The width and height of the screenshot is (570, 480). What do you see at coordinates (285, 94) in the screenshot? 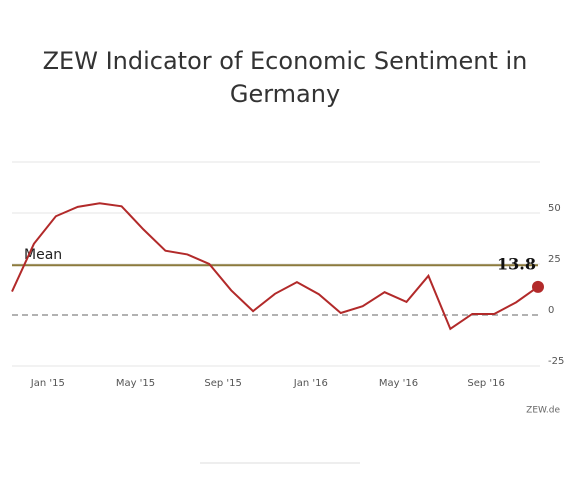
I see `chart-title: Germany` at bounding box center [285, 94].